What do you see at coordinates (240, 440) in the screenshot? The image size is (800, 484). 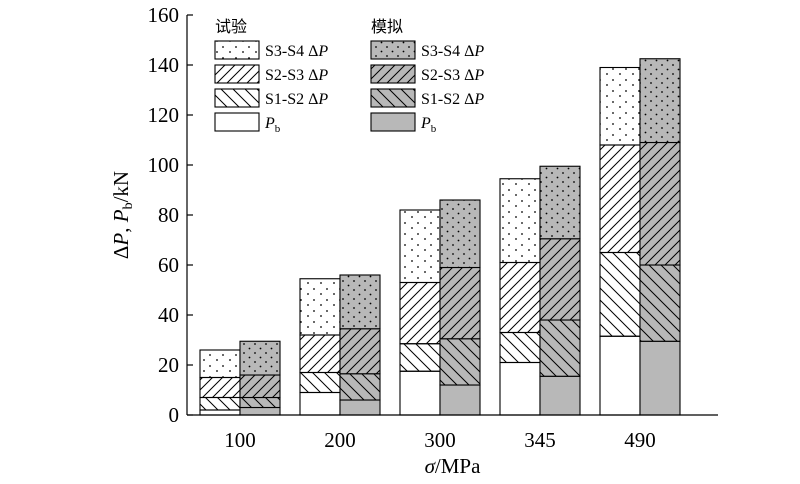 I see `x-tick-label: 100` at bounding box center [240, 440].